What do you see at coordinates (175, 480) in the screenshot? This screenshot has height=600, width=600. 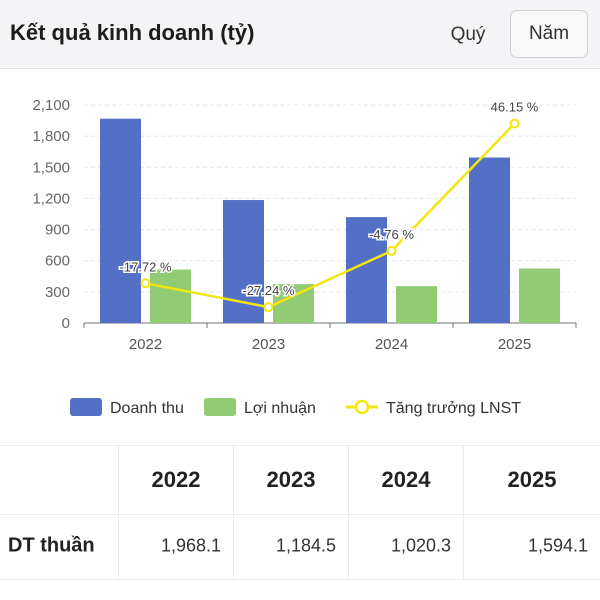 I see `table-header-cell: 2022` at bounding box center [175, 480].